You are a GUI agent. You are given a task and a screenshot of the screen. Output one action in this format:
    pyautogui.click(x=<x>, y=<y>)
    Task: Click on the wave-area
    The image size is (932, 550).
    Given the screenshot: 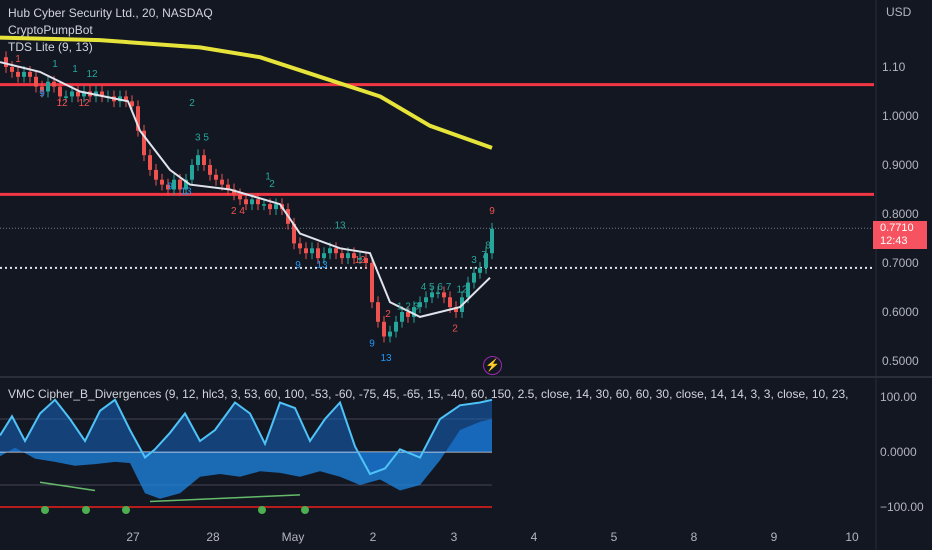 What is the action you would take?
    pyautogui.click(x=246, y=459)
    